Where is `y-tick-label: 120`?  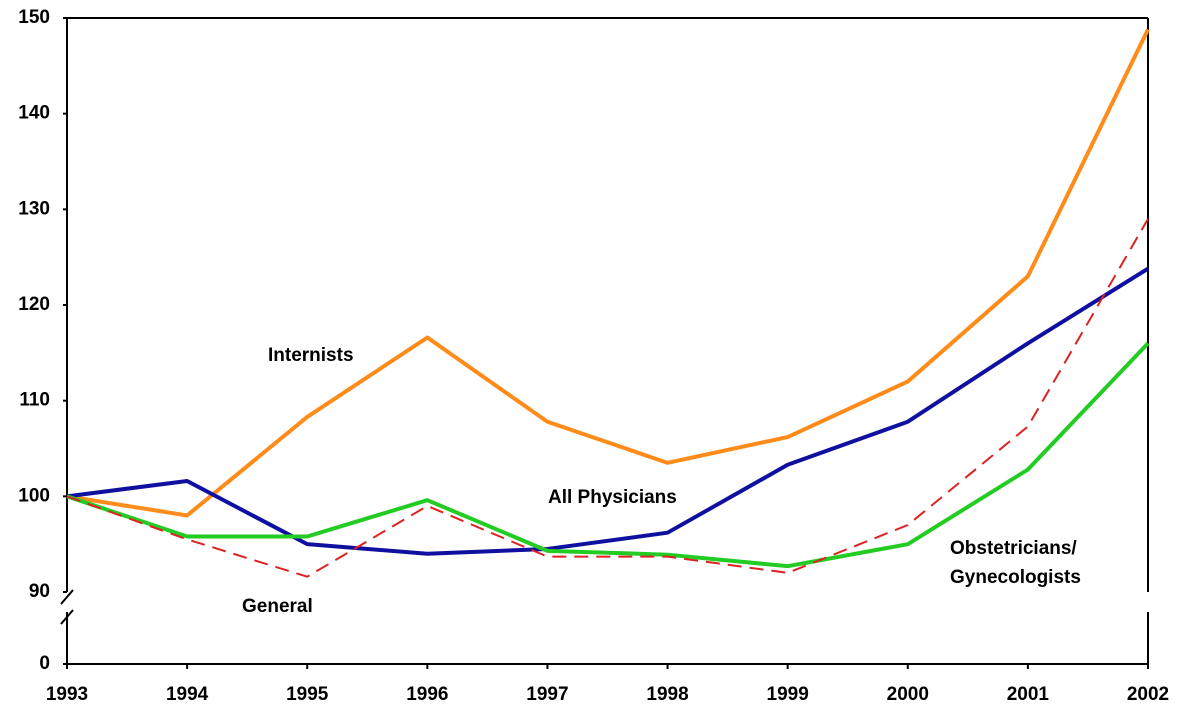 y-tick-label: 120 is located at coordinates (34, 304).